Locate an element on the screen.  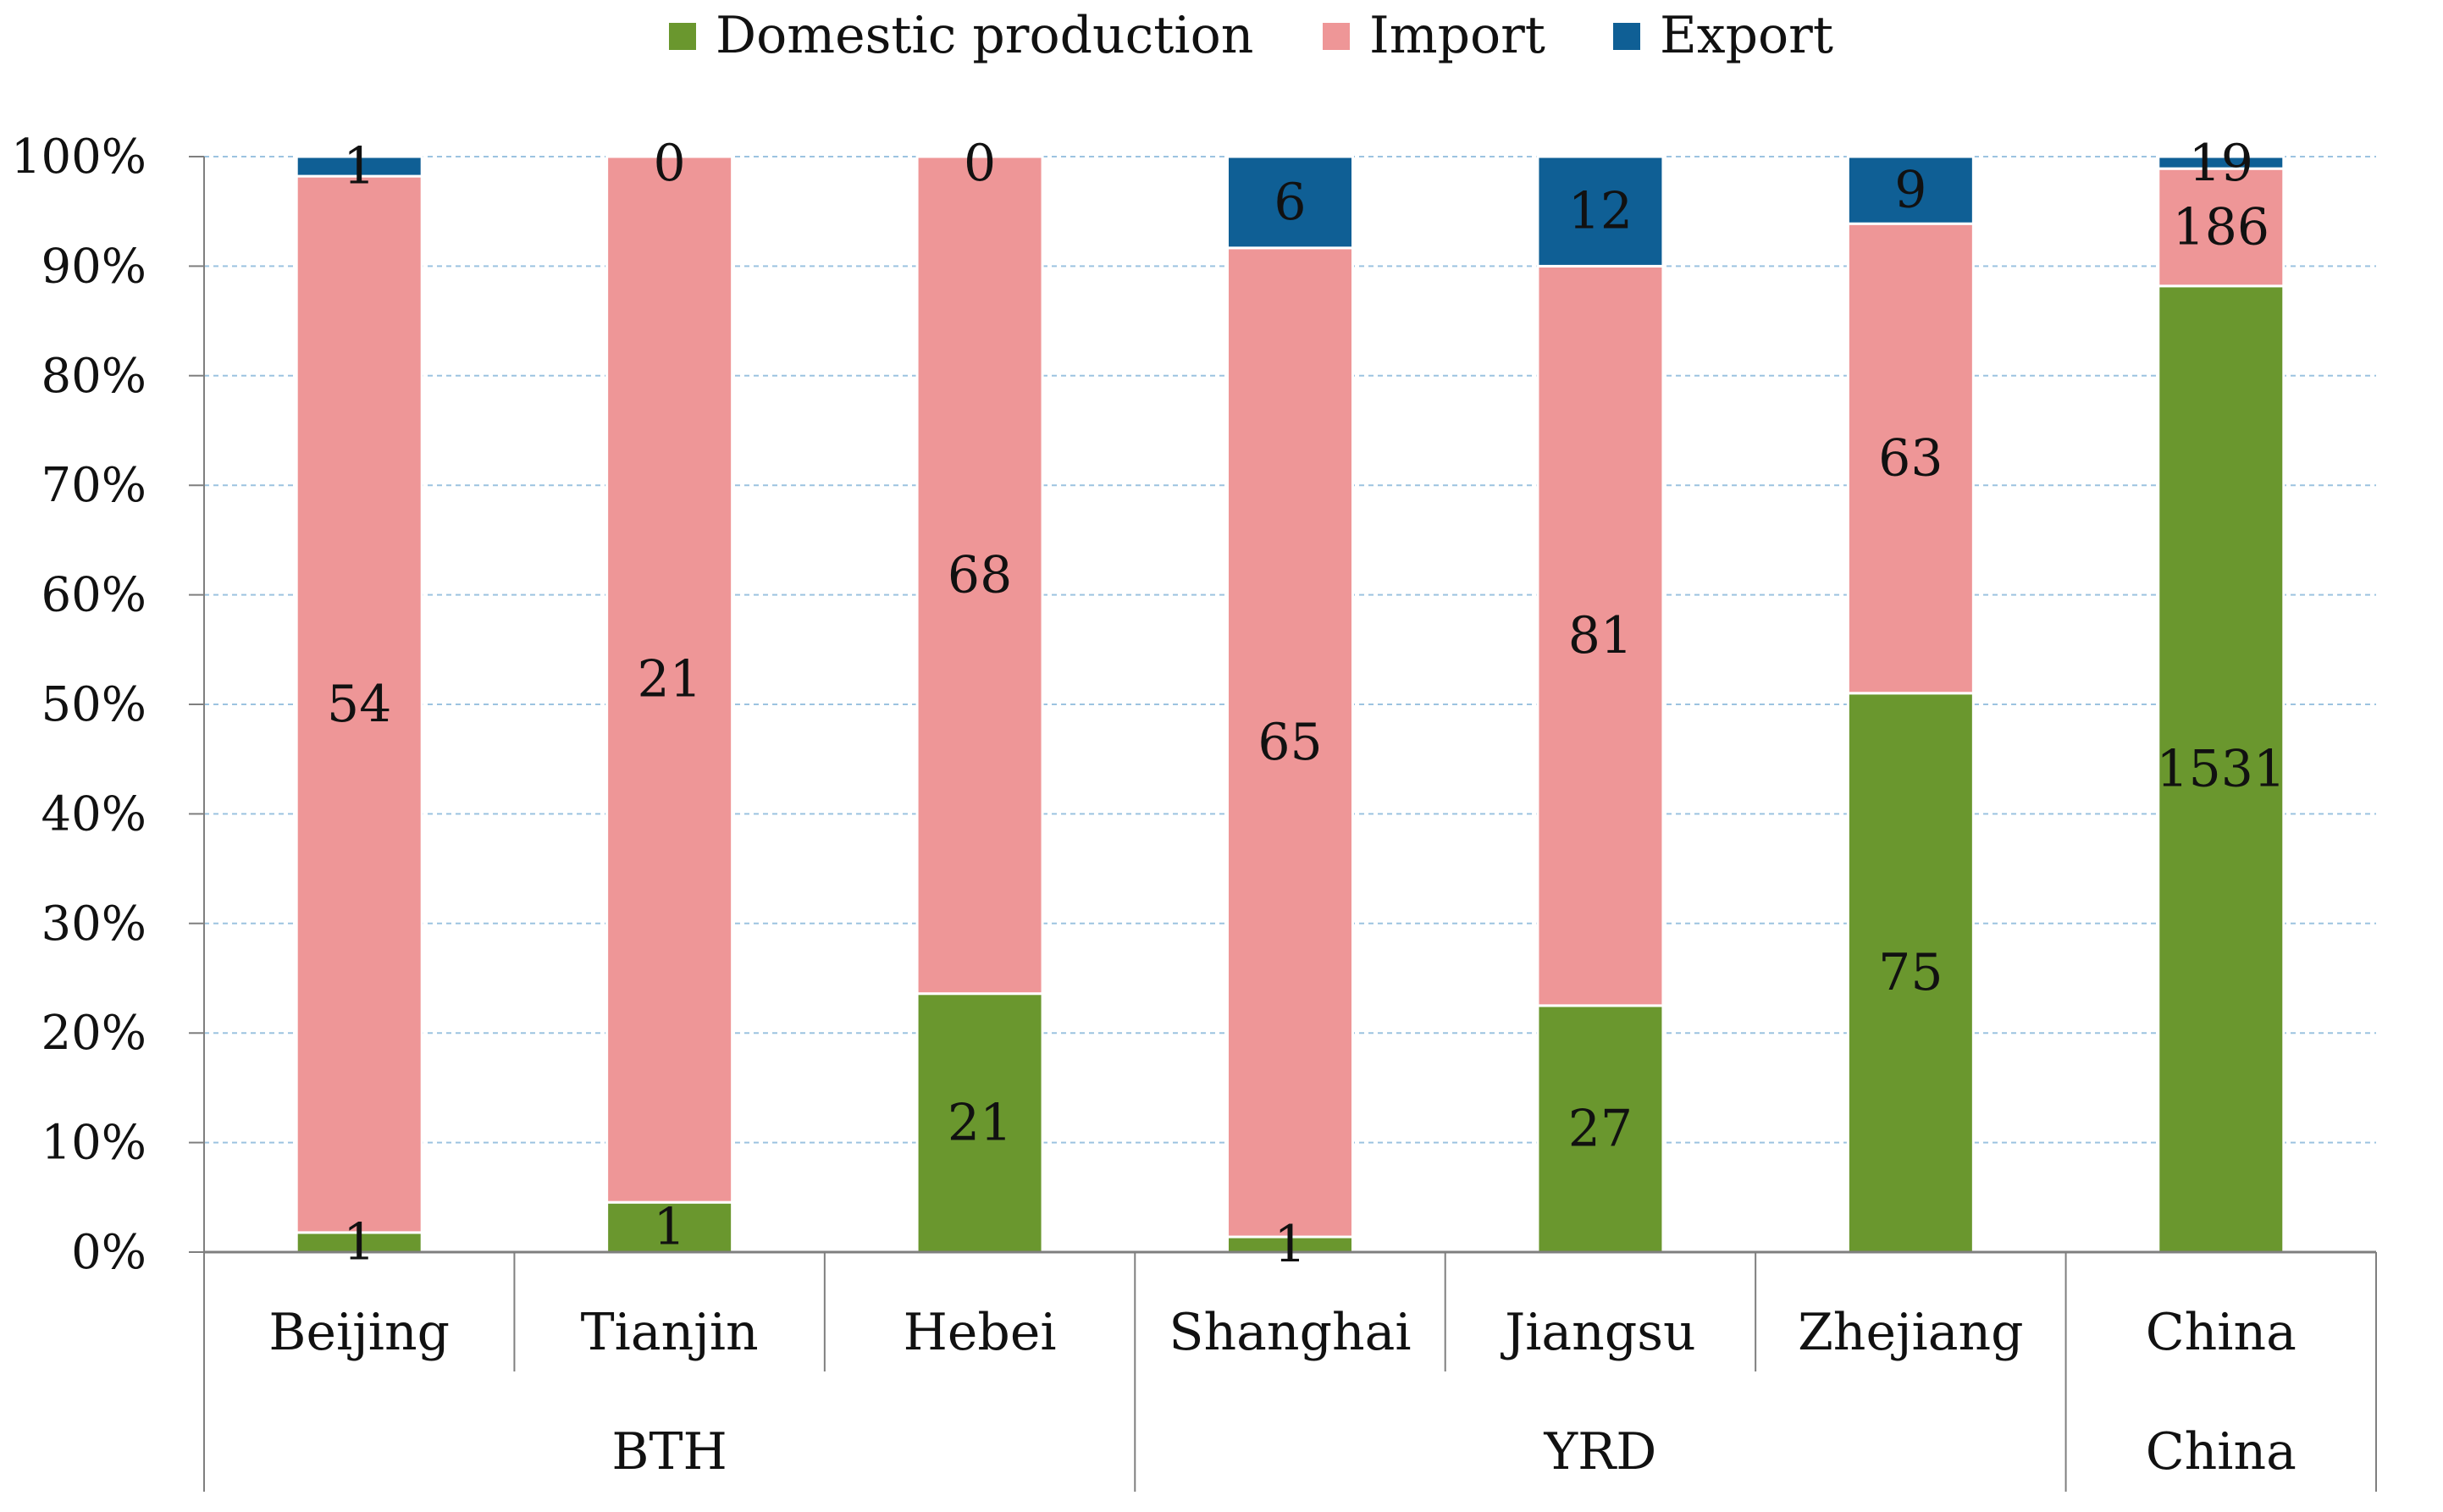
y-tick-label: 90% is located at coordinates (94, 266).